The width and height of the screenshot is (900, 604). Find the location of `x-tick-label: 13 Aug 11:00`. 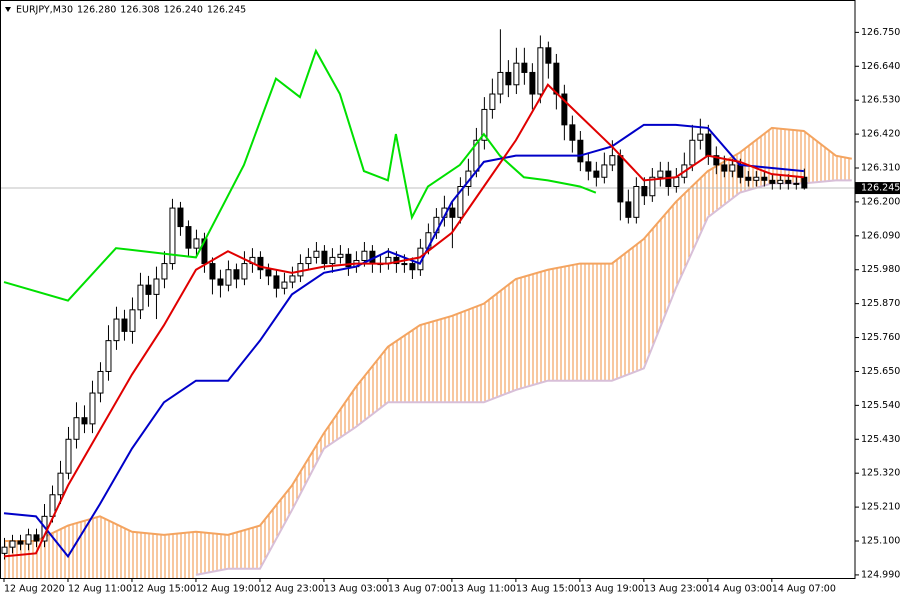

x-tick-label: 13 Aug 11:00 is located at coordinates (484, 589).